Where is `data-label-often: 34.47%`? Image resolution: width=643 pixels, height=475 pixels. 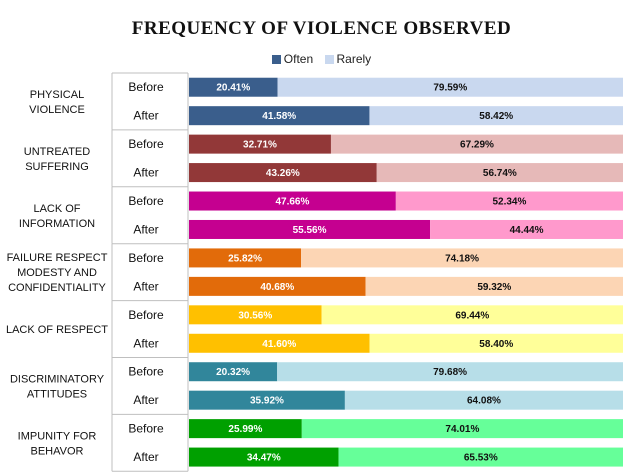 data-label-often: 34.47% is located at coordinates (264, 458).